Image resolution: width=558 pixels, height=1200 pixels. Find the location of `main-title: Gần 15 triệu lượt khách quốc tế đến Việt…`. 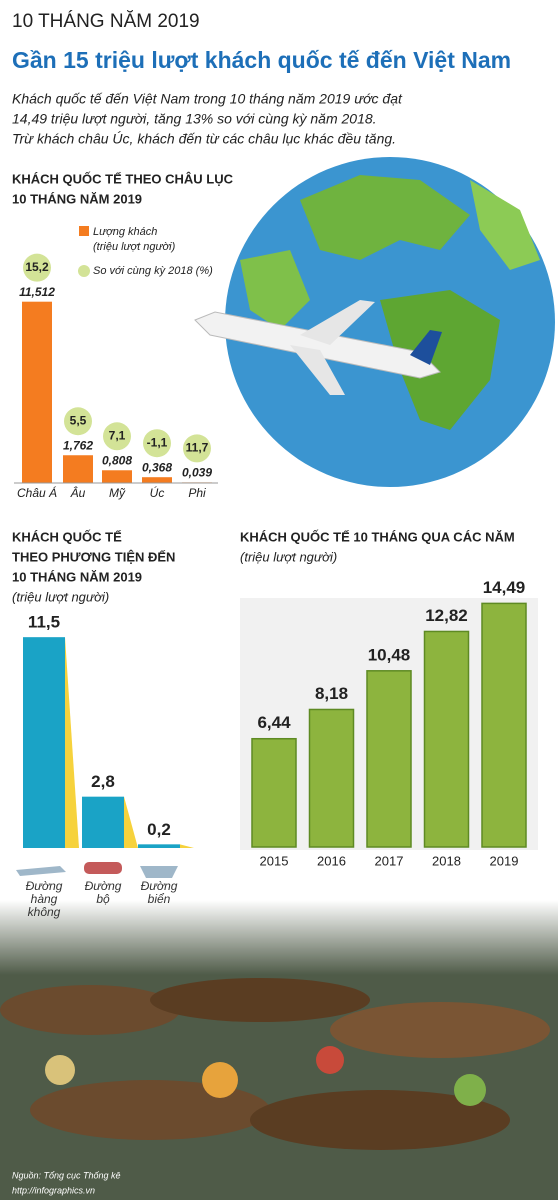

main-title: Gần 15 triệu lượt khách quốc tế đến Việt… is located at coordinates (261, 60).